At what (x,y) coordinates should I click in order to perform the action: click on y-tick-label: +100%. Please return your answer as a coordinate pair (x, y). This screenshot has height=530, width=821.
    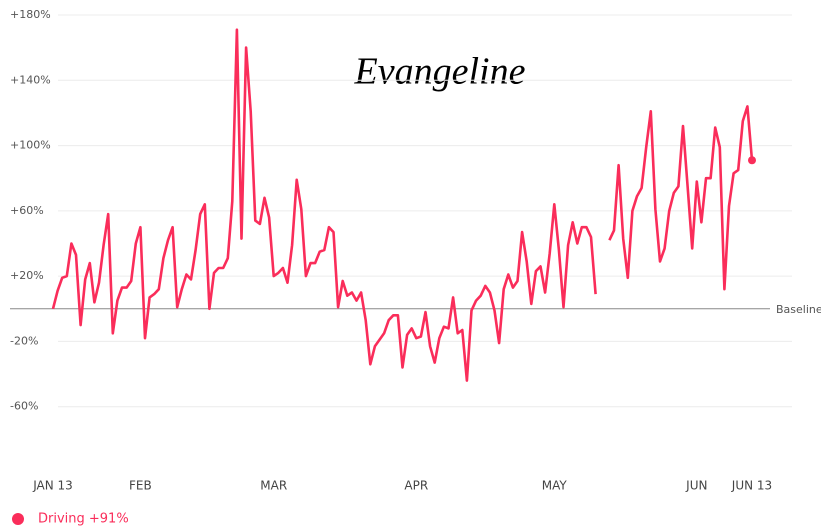
    Looking at the image, I should click on (30, 145).